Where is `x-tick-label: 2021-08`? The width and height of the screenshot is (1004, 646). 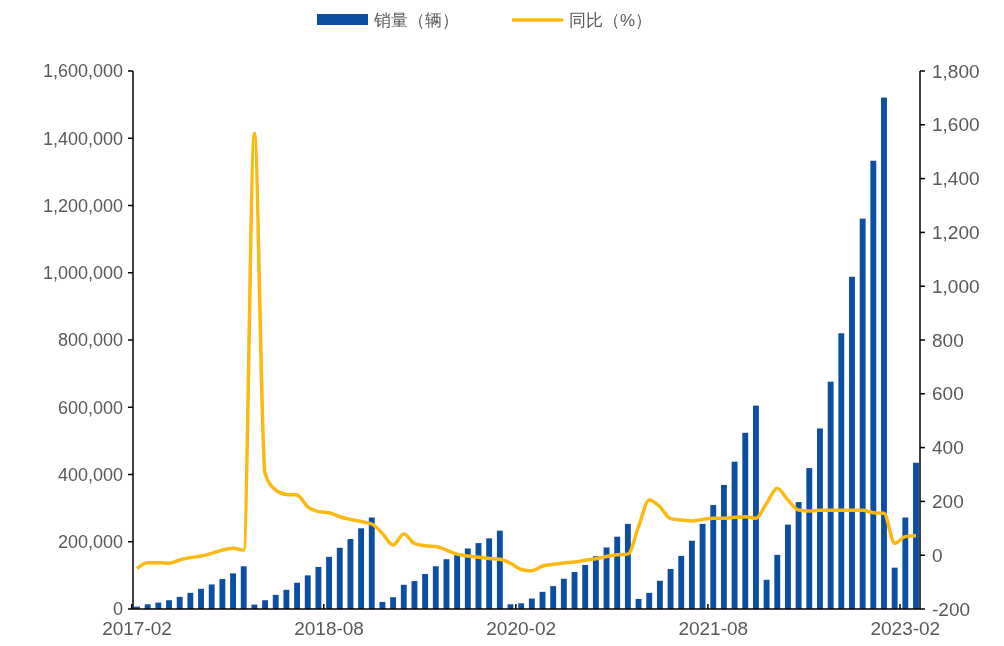 x-tick-label: 2021-08 is located at coordinates (713, 628).